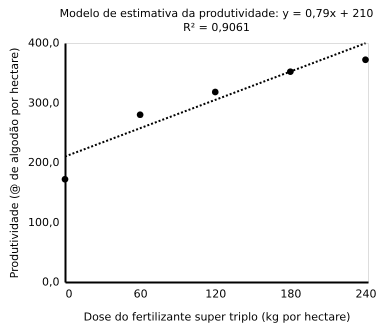 The width and height of the screenshot is (390, 330). What do you see at coordinates (44, 103) in the screenshot?
I see `y-tick-label: 300,0` at bounding box center [44, 103].